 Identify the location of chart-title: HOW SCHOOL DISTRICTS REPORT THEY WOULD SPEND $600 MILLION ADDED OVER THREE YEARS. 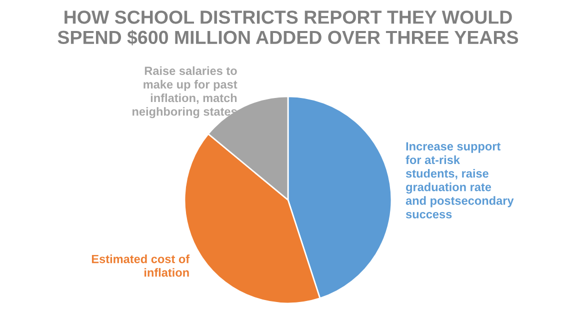
(288, 28).